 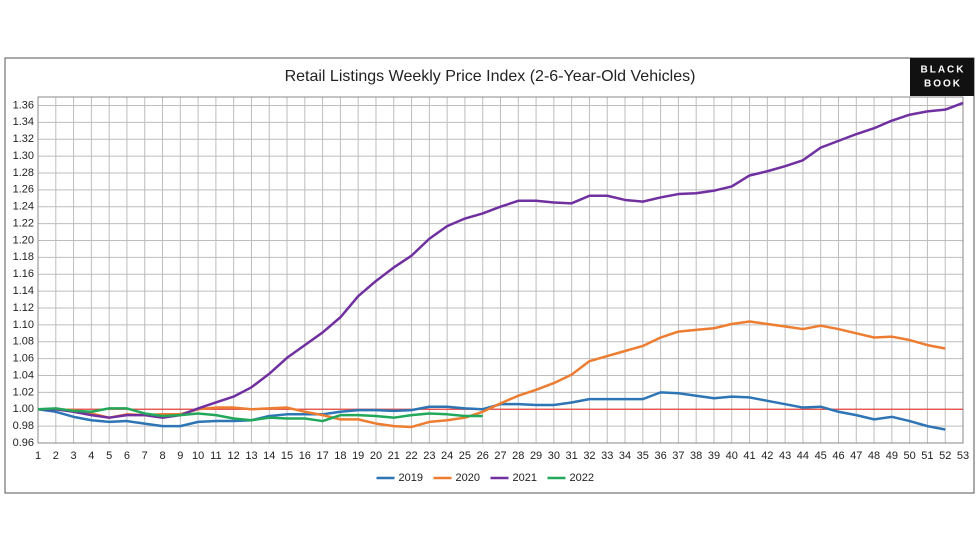 I want to click on x-tick-label: 20, so click(x=376, y=456).